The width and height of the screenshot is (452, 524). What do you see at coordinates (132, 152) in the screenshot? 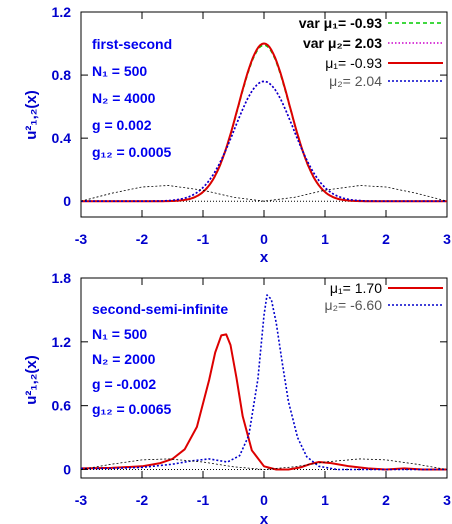
I see `top-param-g12: g₁₂ = 0.0005` at bounding box center [132, 152].